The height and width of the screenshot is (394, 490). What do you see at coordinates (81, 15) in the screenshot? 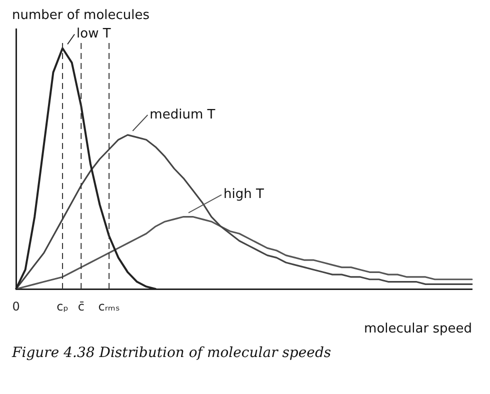
I see `y-axis-title: number of molecules` at bounding box center [81, 15].